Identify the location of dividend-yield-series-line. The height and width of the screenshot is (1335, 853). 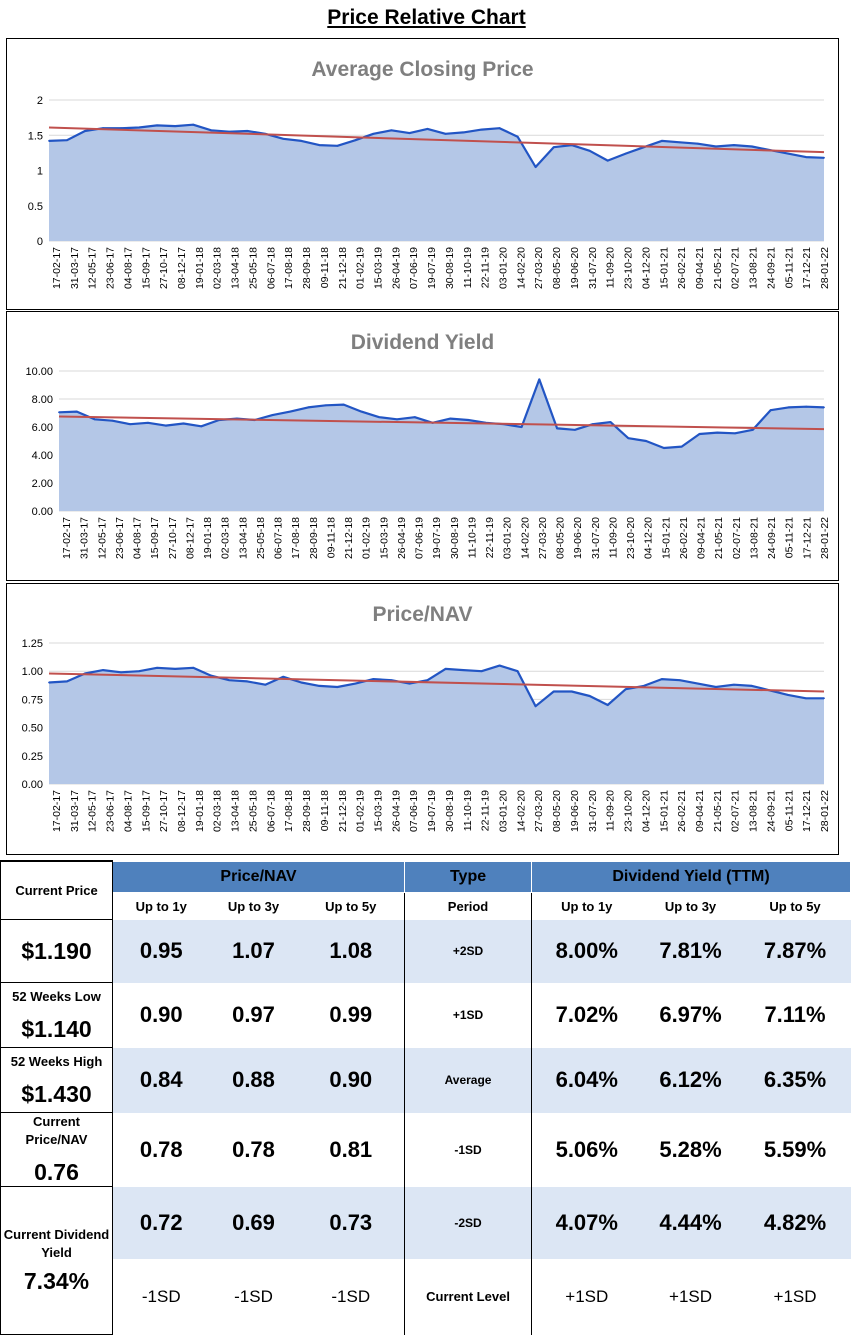
(441, 414).